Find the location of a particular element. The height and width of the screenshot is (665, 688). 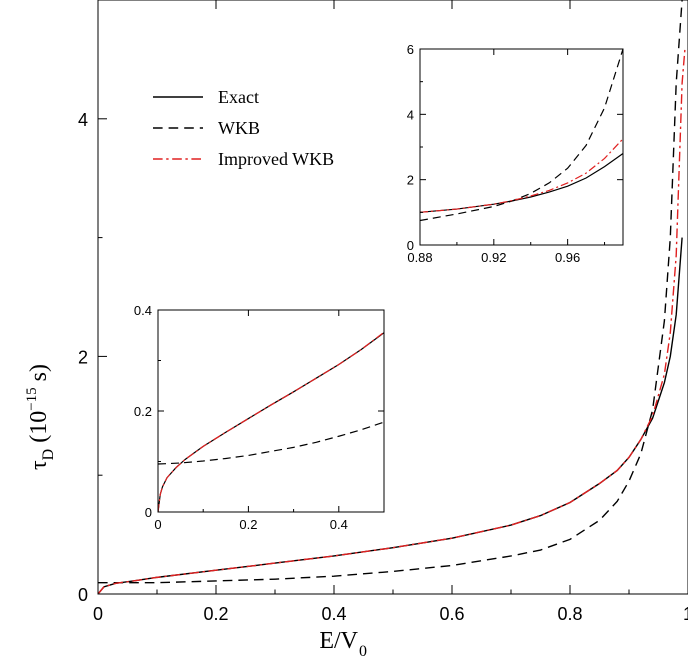

inset-lower-left: 0 0.2 0.4 0 0.2 0.4 is located at coordinates (259, 417).